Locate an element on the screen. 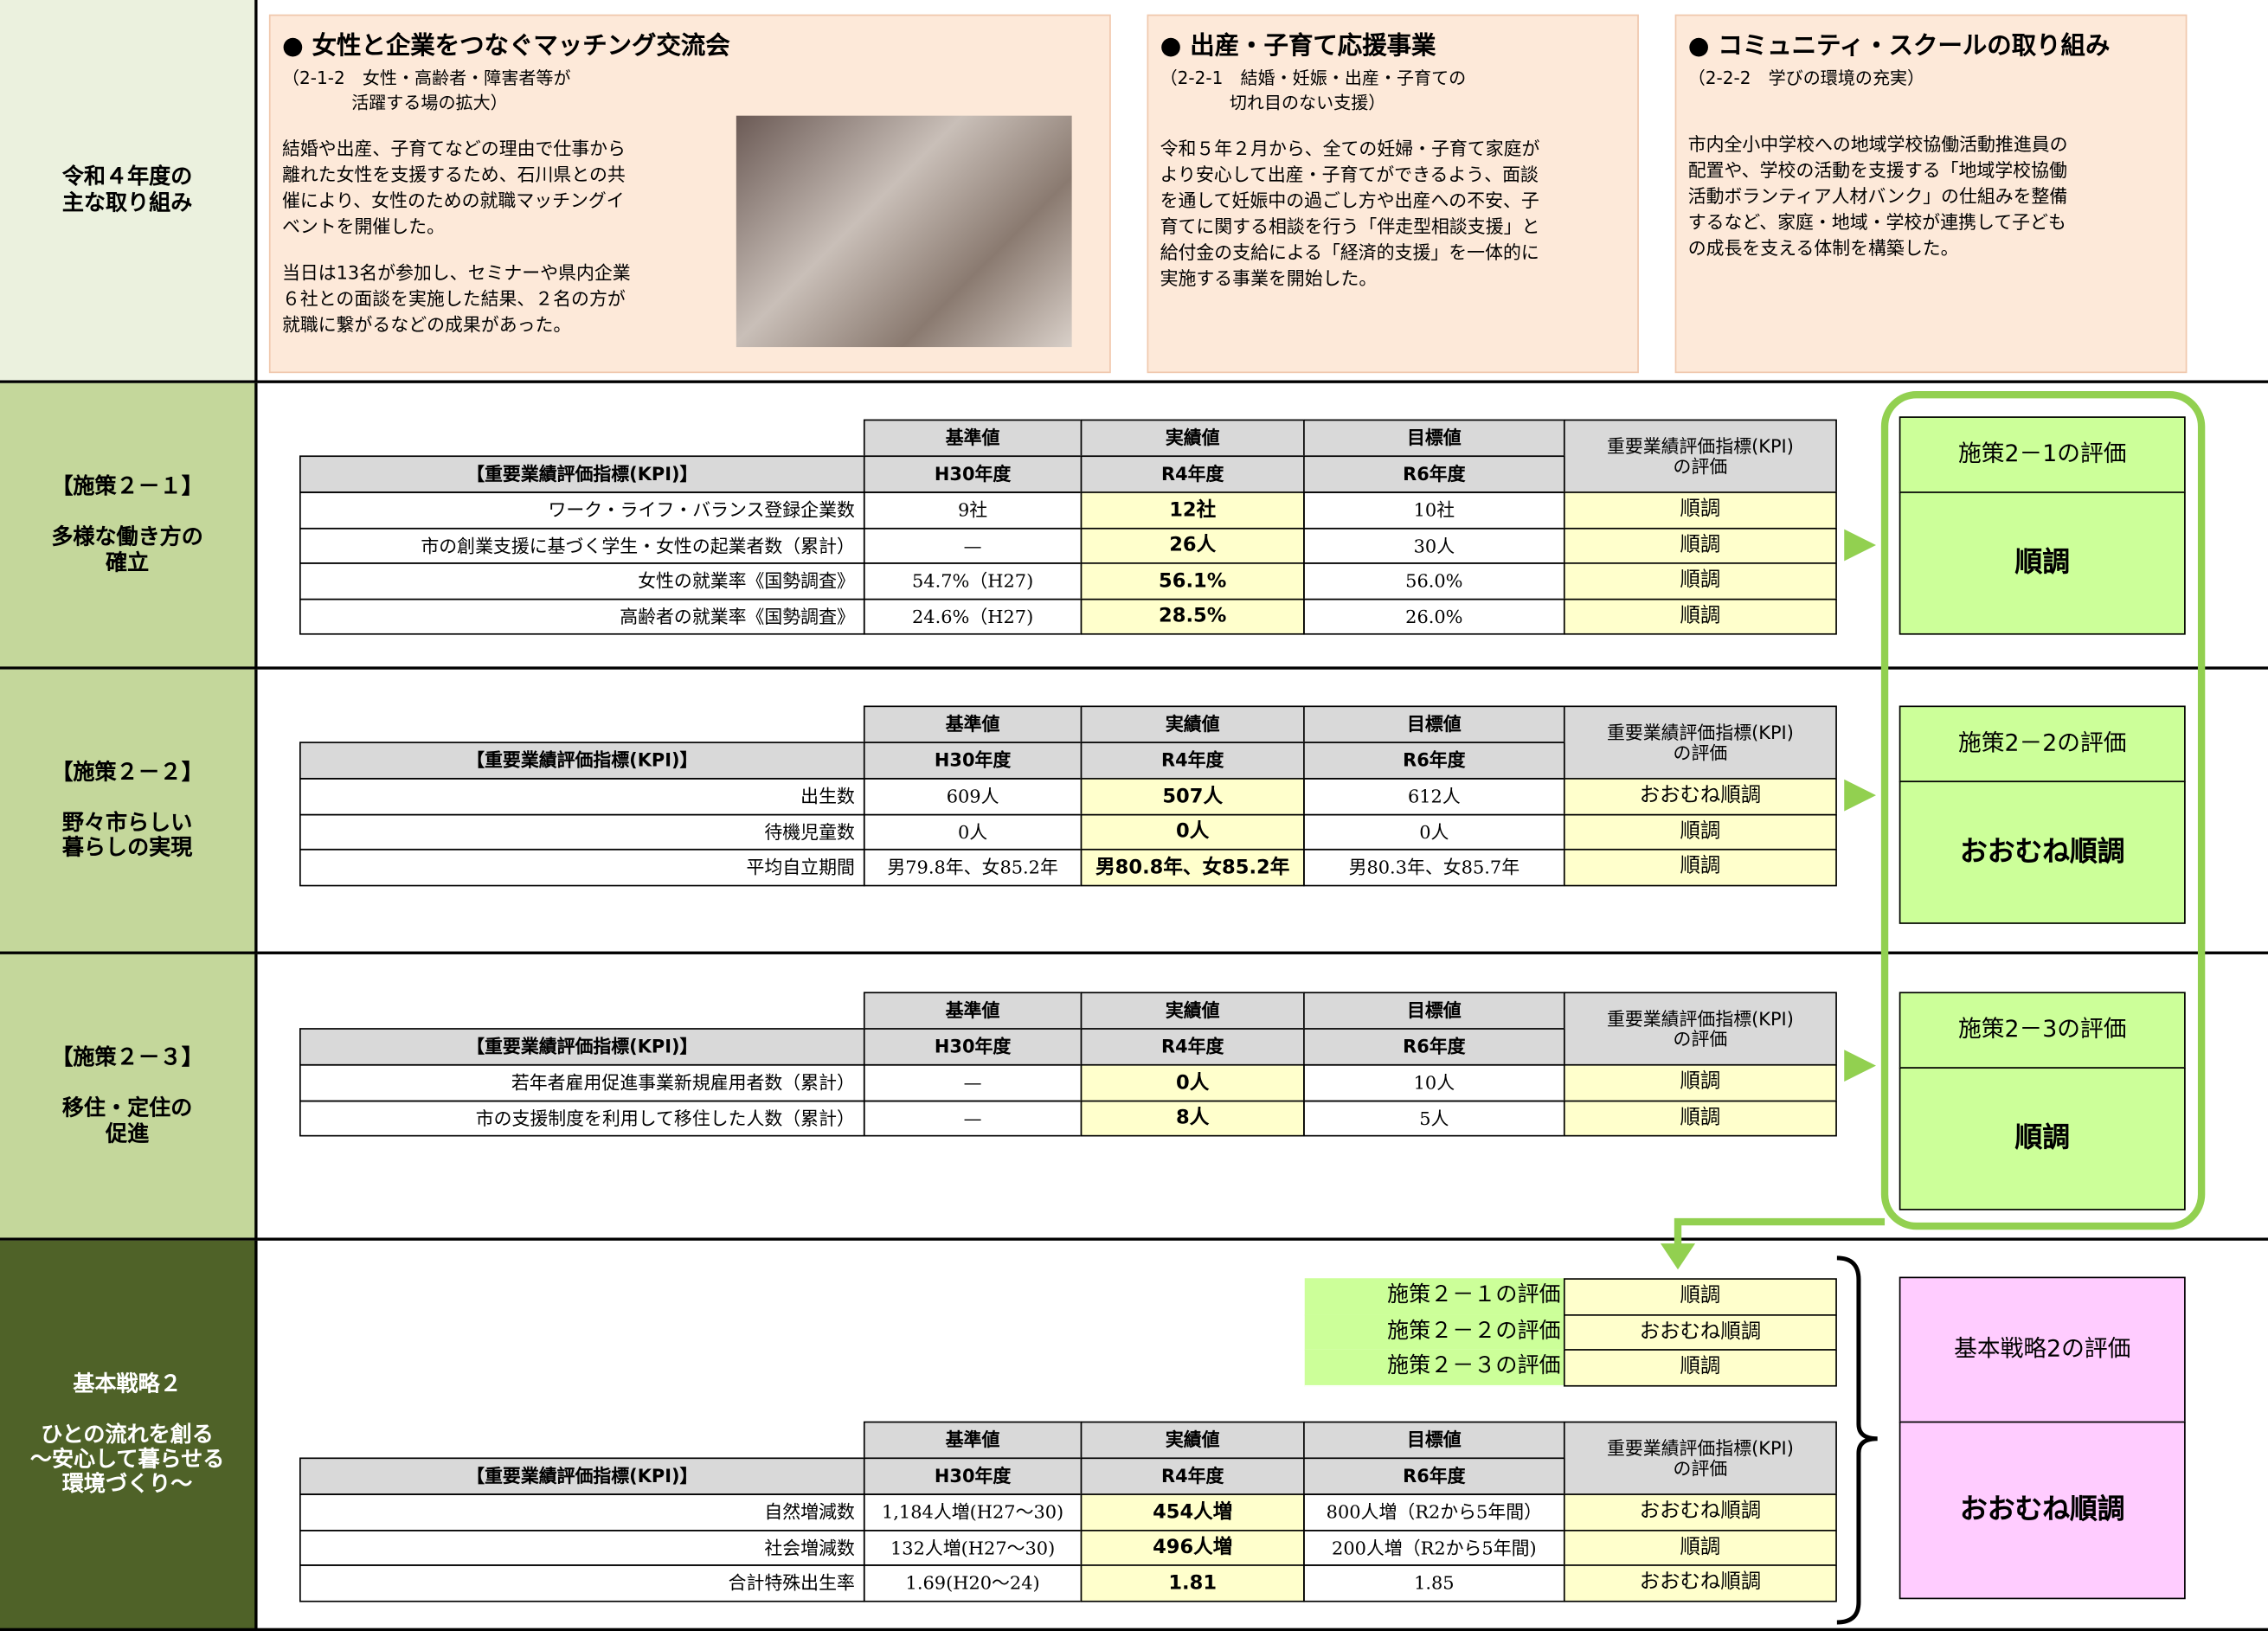  label-subtext: 移住・定住の 促進 is located at coordinates (127, 1120).